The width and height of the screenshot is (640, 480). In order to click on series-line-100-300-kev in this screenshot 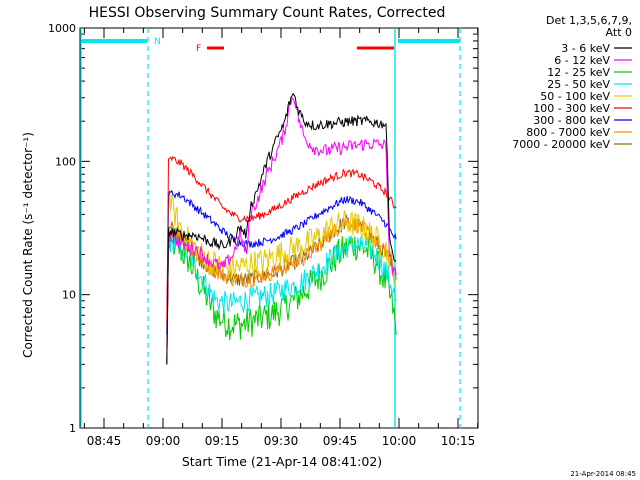, I will do `click(281, 240)`.